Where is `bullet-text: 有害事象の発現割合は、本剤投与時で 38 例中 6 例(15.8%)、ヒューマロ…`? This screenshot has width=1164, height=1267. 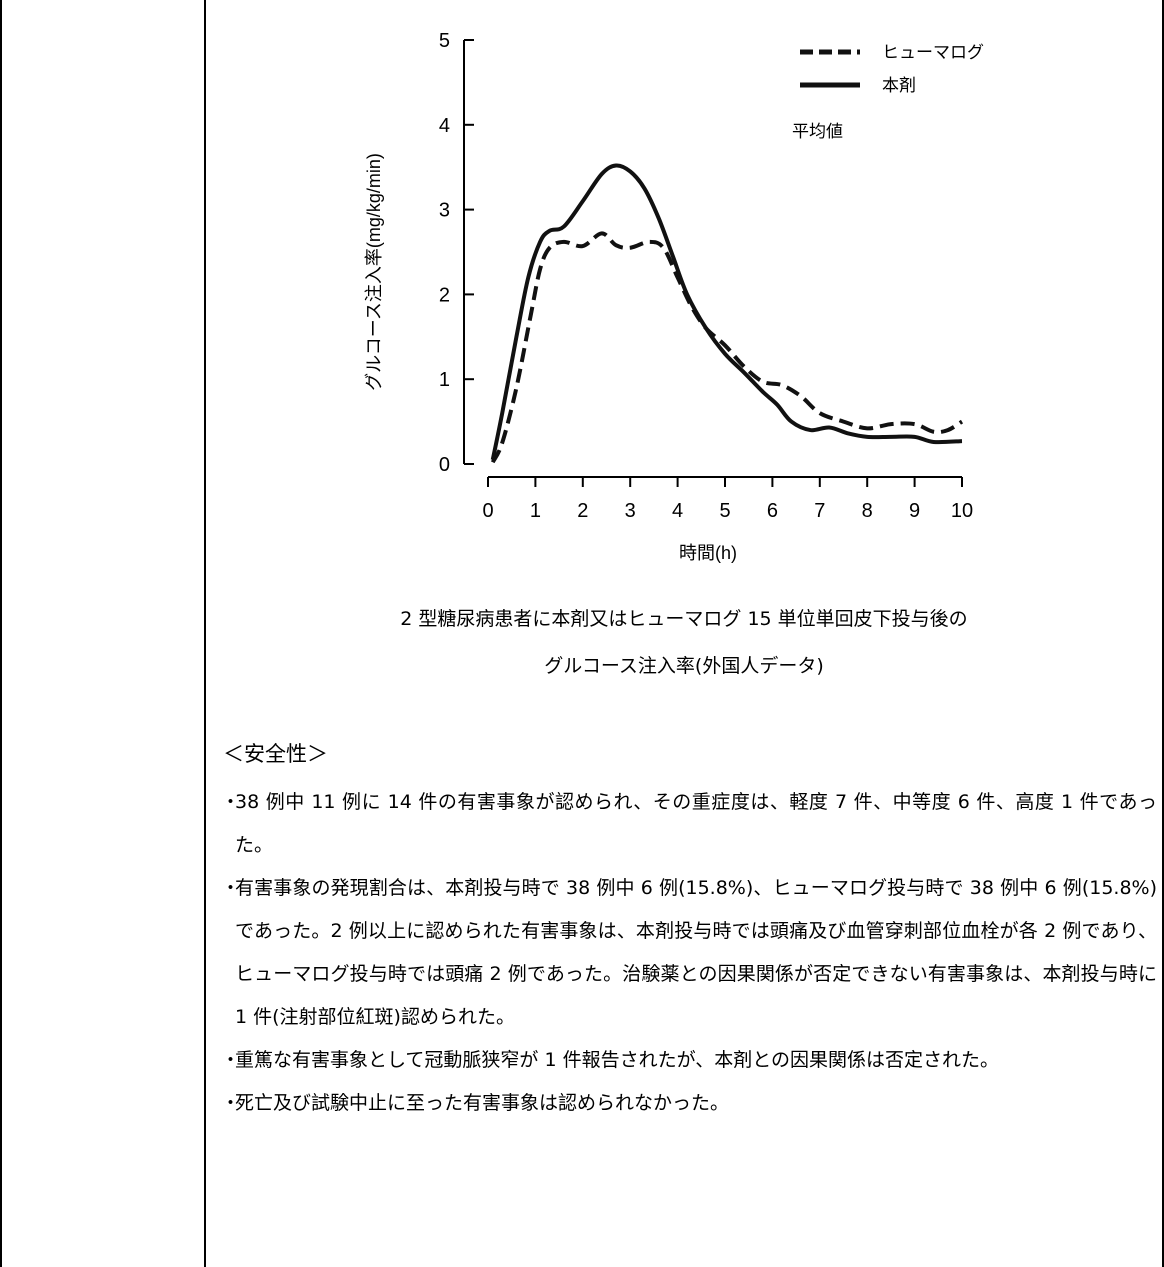 bullet-text: 有害事象の発現割合は、本剤投与時で 38 例中 6 例(15.8%)、ヒューマロ… is located at coordinates (696, 952).